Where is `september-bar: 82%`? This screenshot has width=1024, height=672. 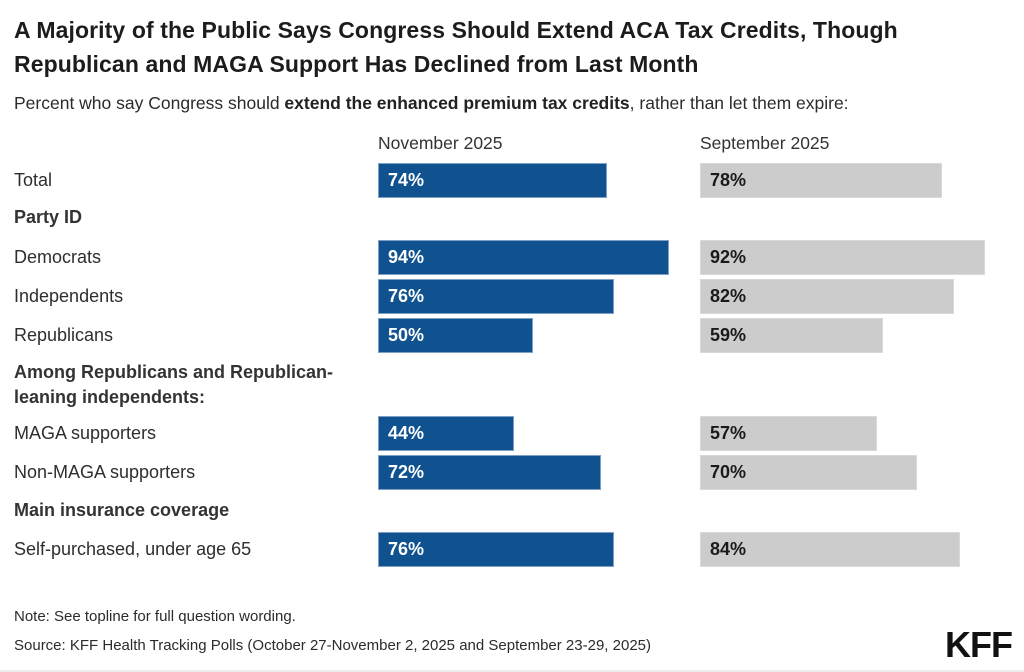 september-bar: 82% is located at coordinates (827, 296).